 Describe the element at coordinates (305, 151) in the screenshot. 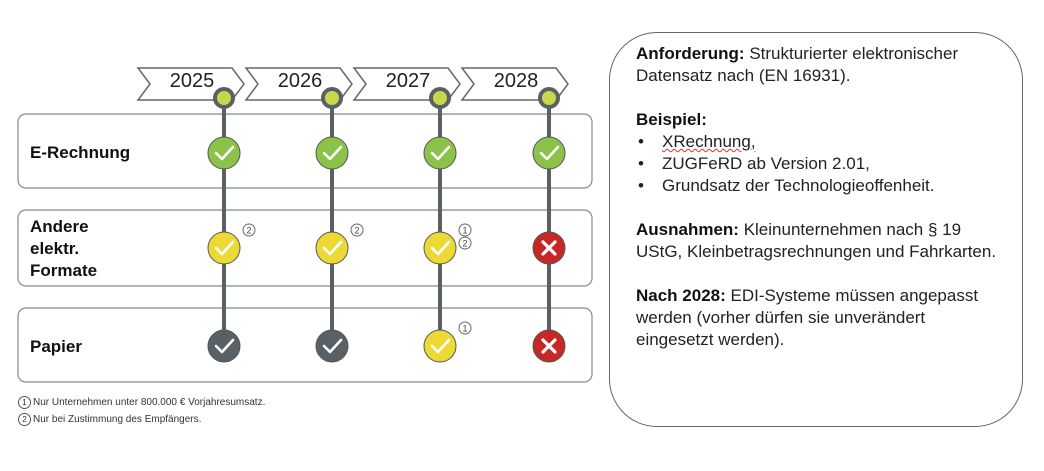

I see `row-box-e-rechnung` at that location.